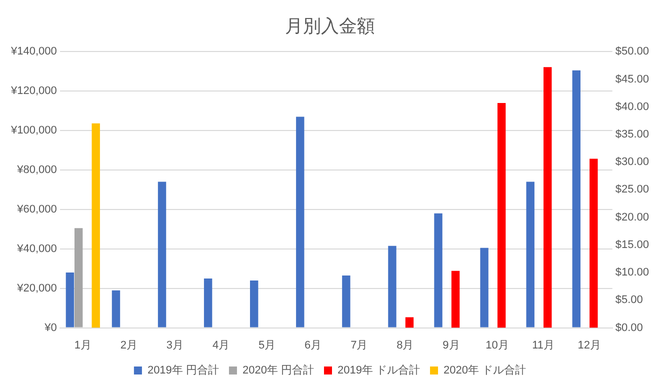  What do you see at coordinates (183, 370) in the screenshot?
I see `legend-label: 2019年 円合計` at bounding box center [183, 370].